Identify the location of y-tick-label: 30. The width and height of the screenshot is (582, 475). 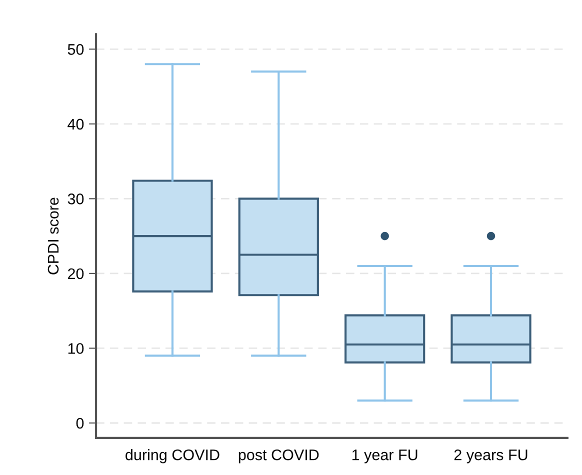
(76, 199).